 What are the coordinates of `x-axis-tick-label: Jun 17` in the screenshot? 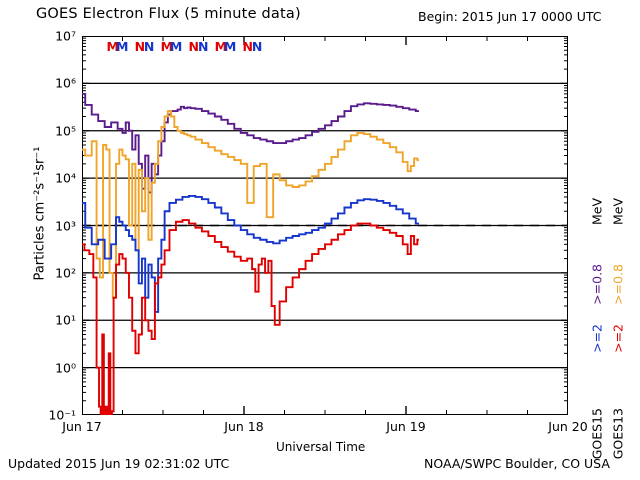 It's located at (82, 426).